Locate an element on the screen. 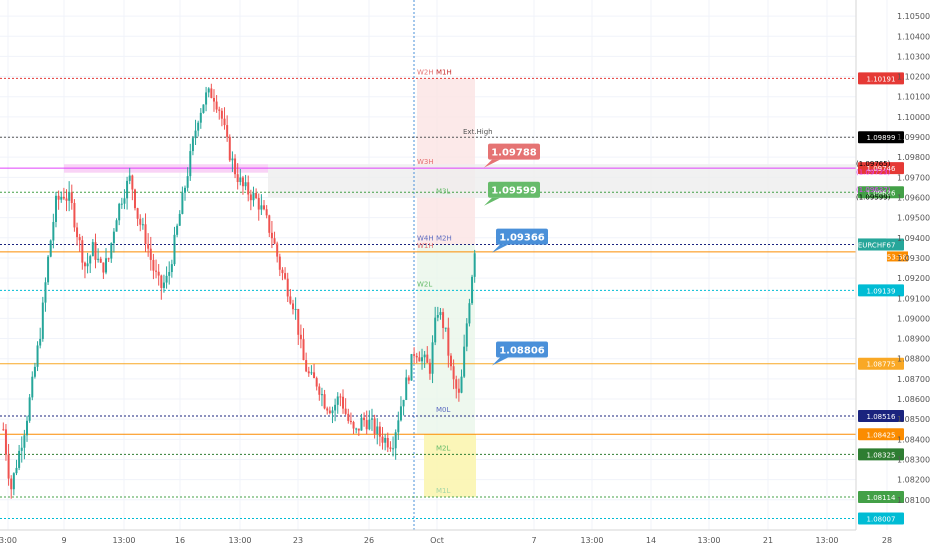 Image resolution: width=932 pixels, height=550 pixels. red-resistance-label-bg is located at coordinates (881, 78).